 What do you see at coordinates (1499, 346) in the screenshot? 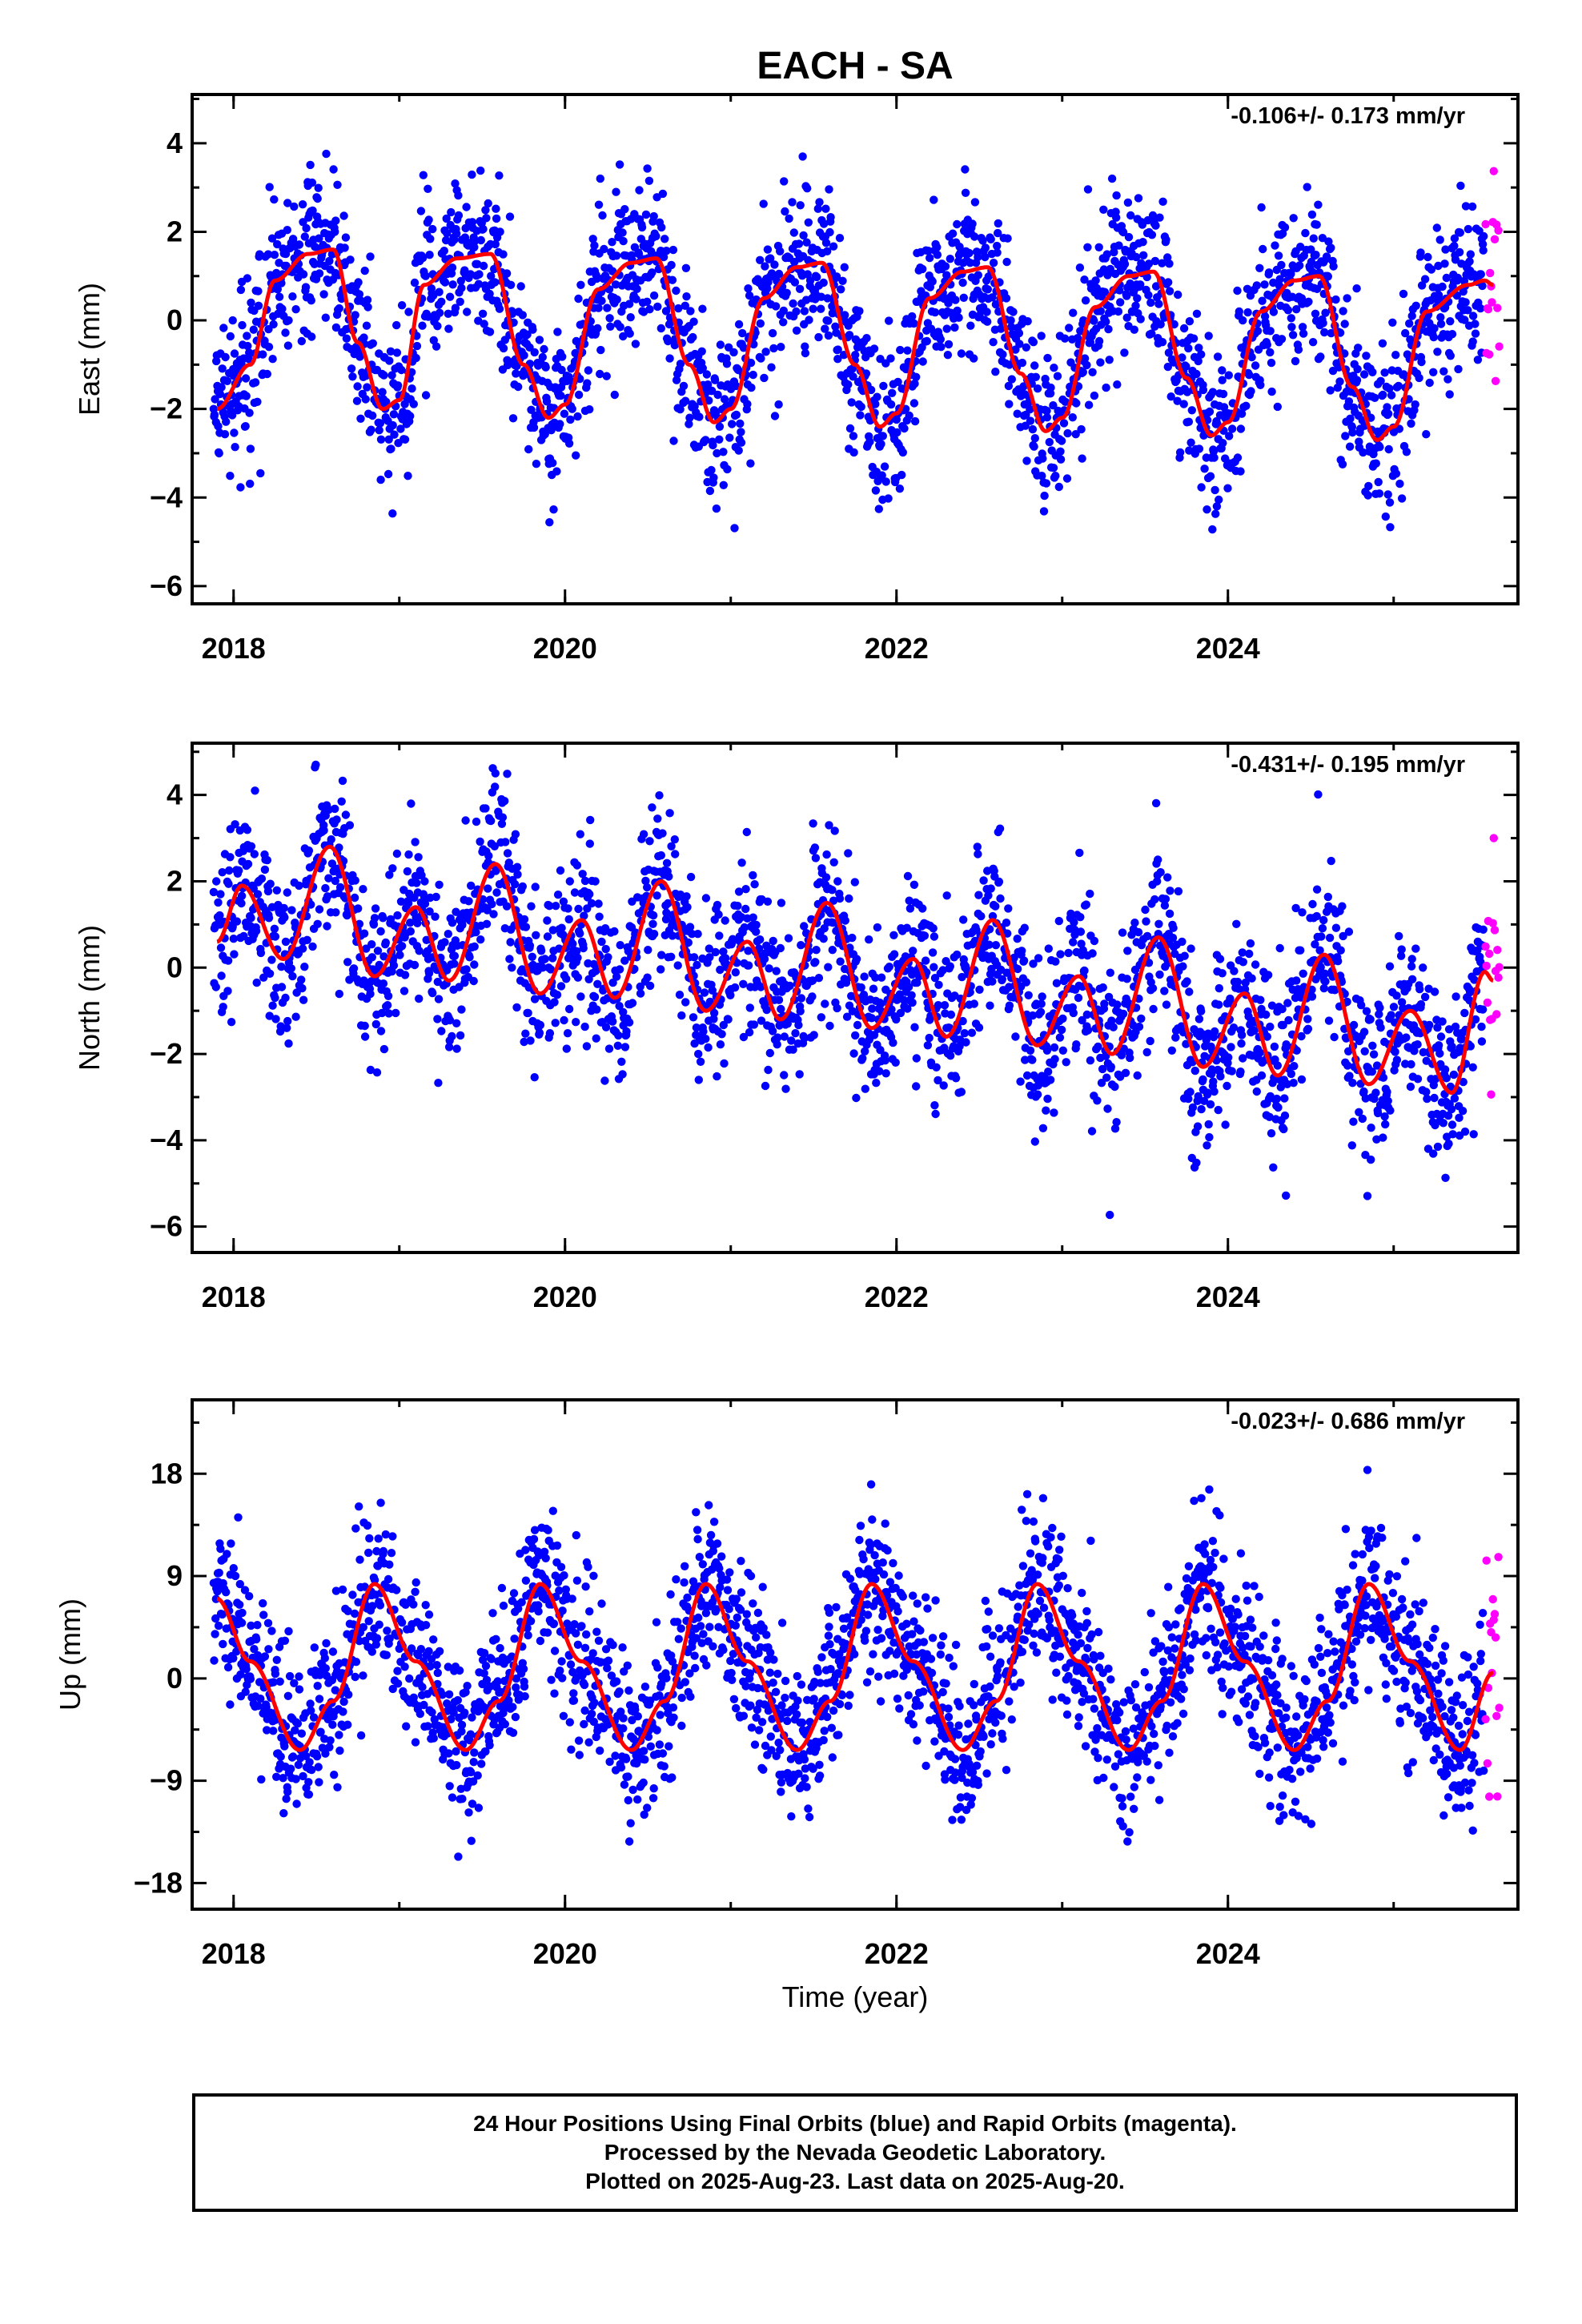
I see `east-rapid-point` at bounding box center [1499, 346].